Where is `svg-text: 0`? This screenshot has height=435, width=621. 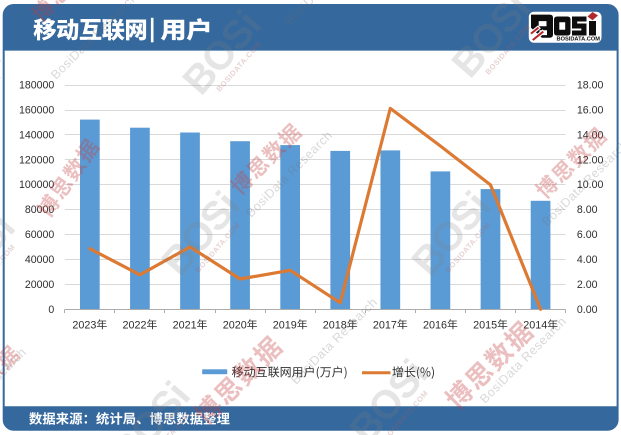
svg-text: 0 is located at coordinates (51, 310).